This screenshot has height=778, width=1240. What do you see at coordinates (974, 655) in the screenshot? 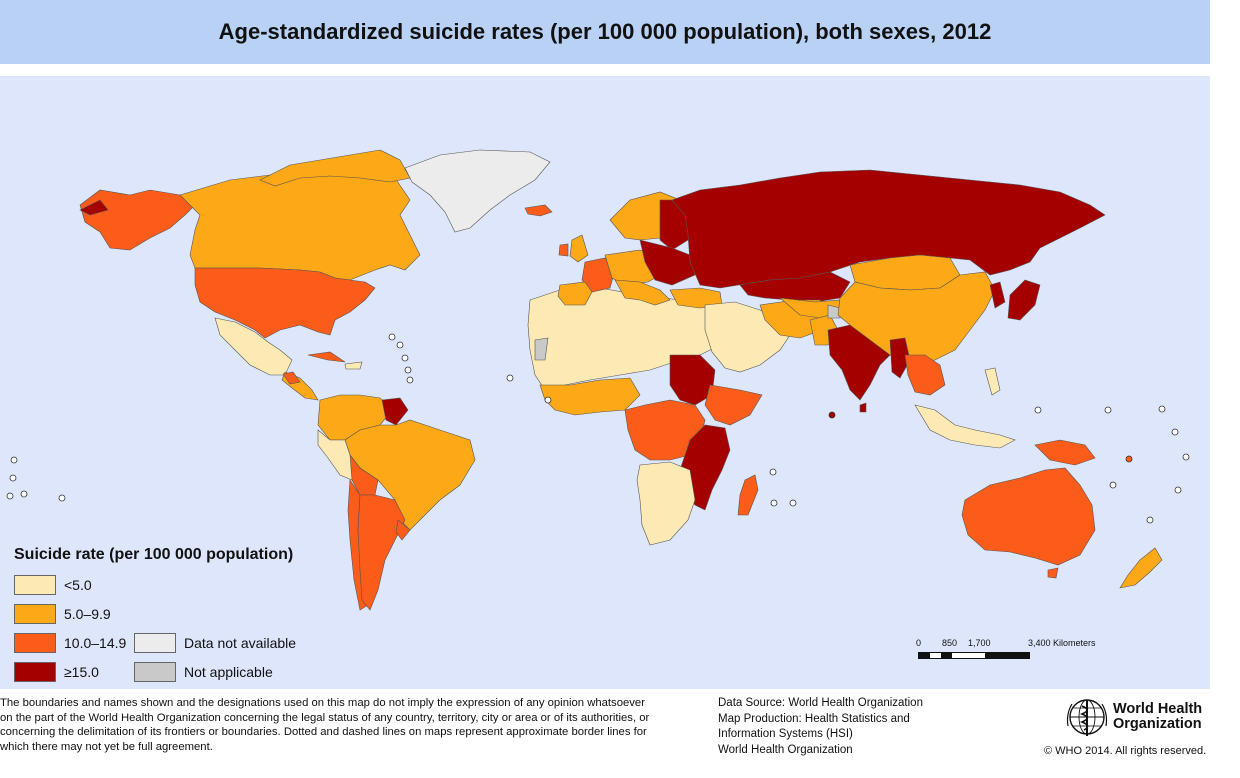
I see `scale-bar-graphic` at bounding box center [974, 655].